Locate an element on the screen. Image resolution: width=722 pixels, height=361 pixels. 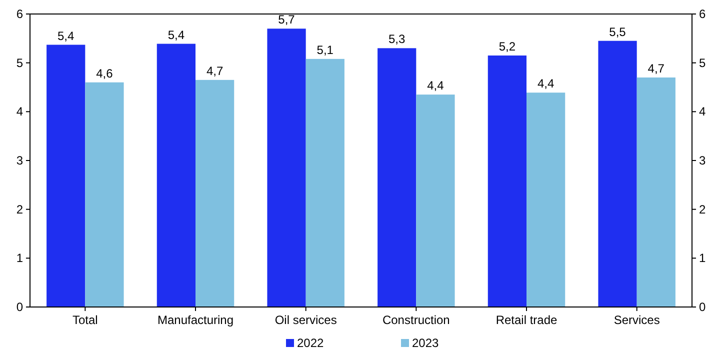
y2-tick-label: 1 is located at coordinates (702, 258).